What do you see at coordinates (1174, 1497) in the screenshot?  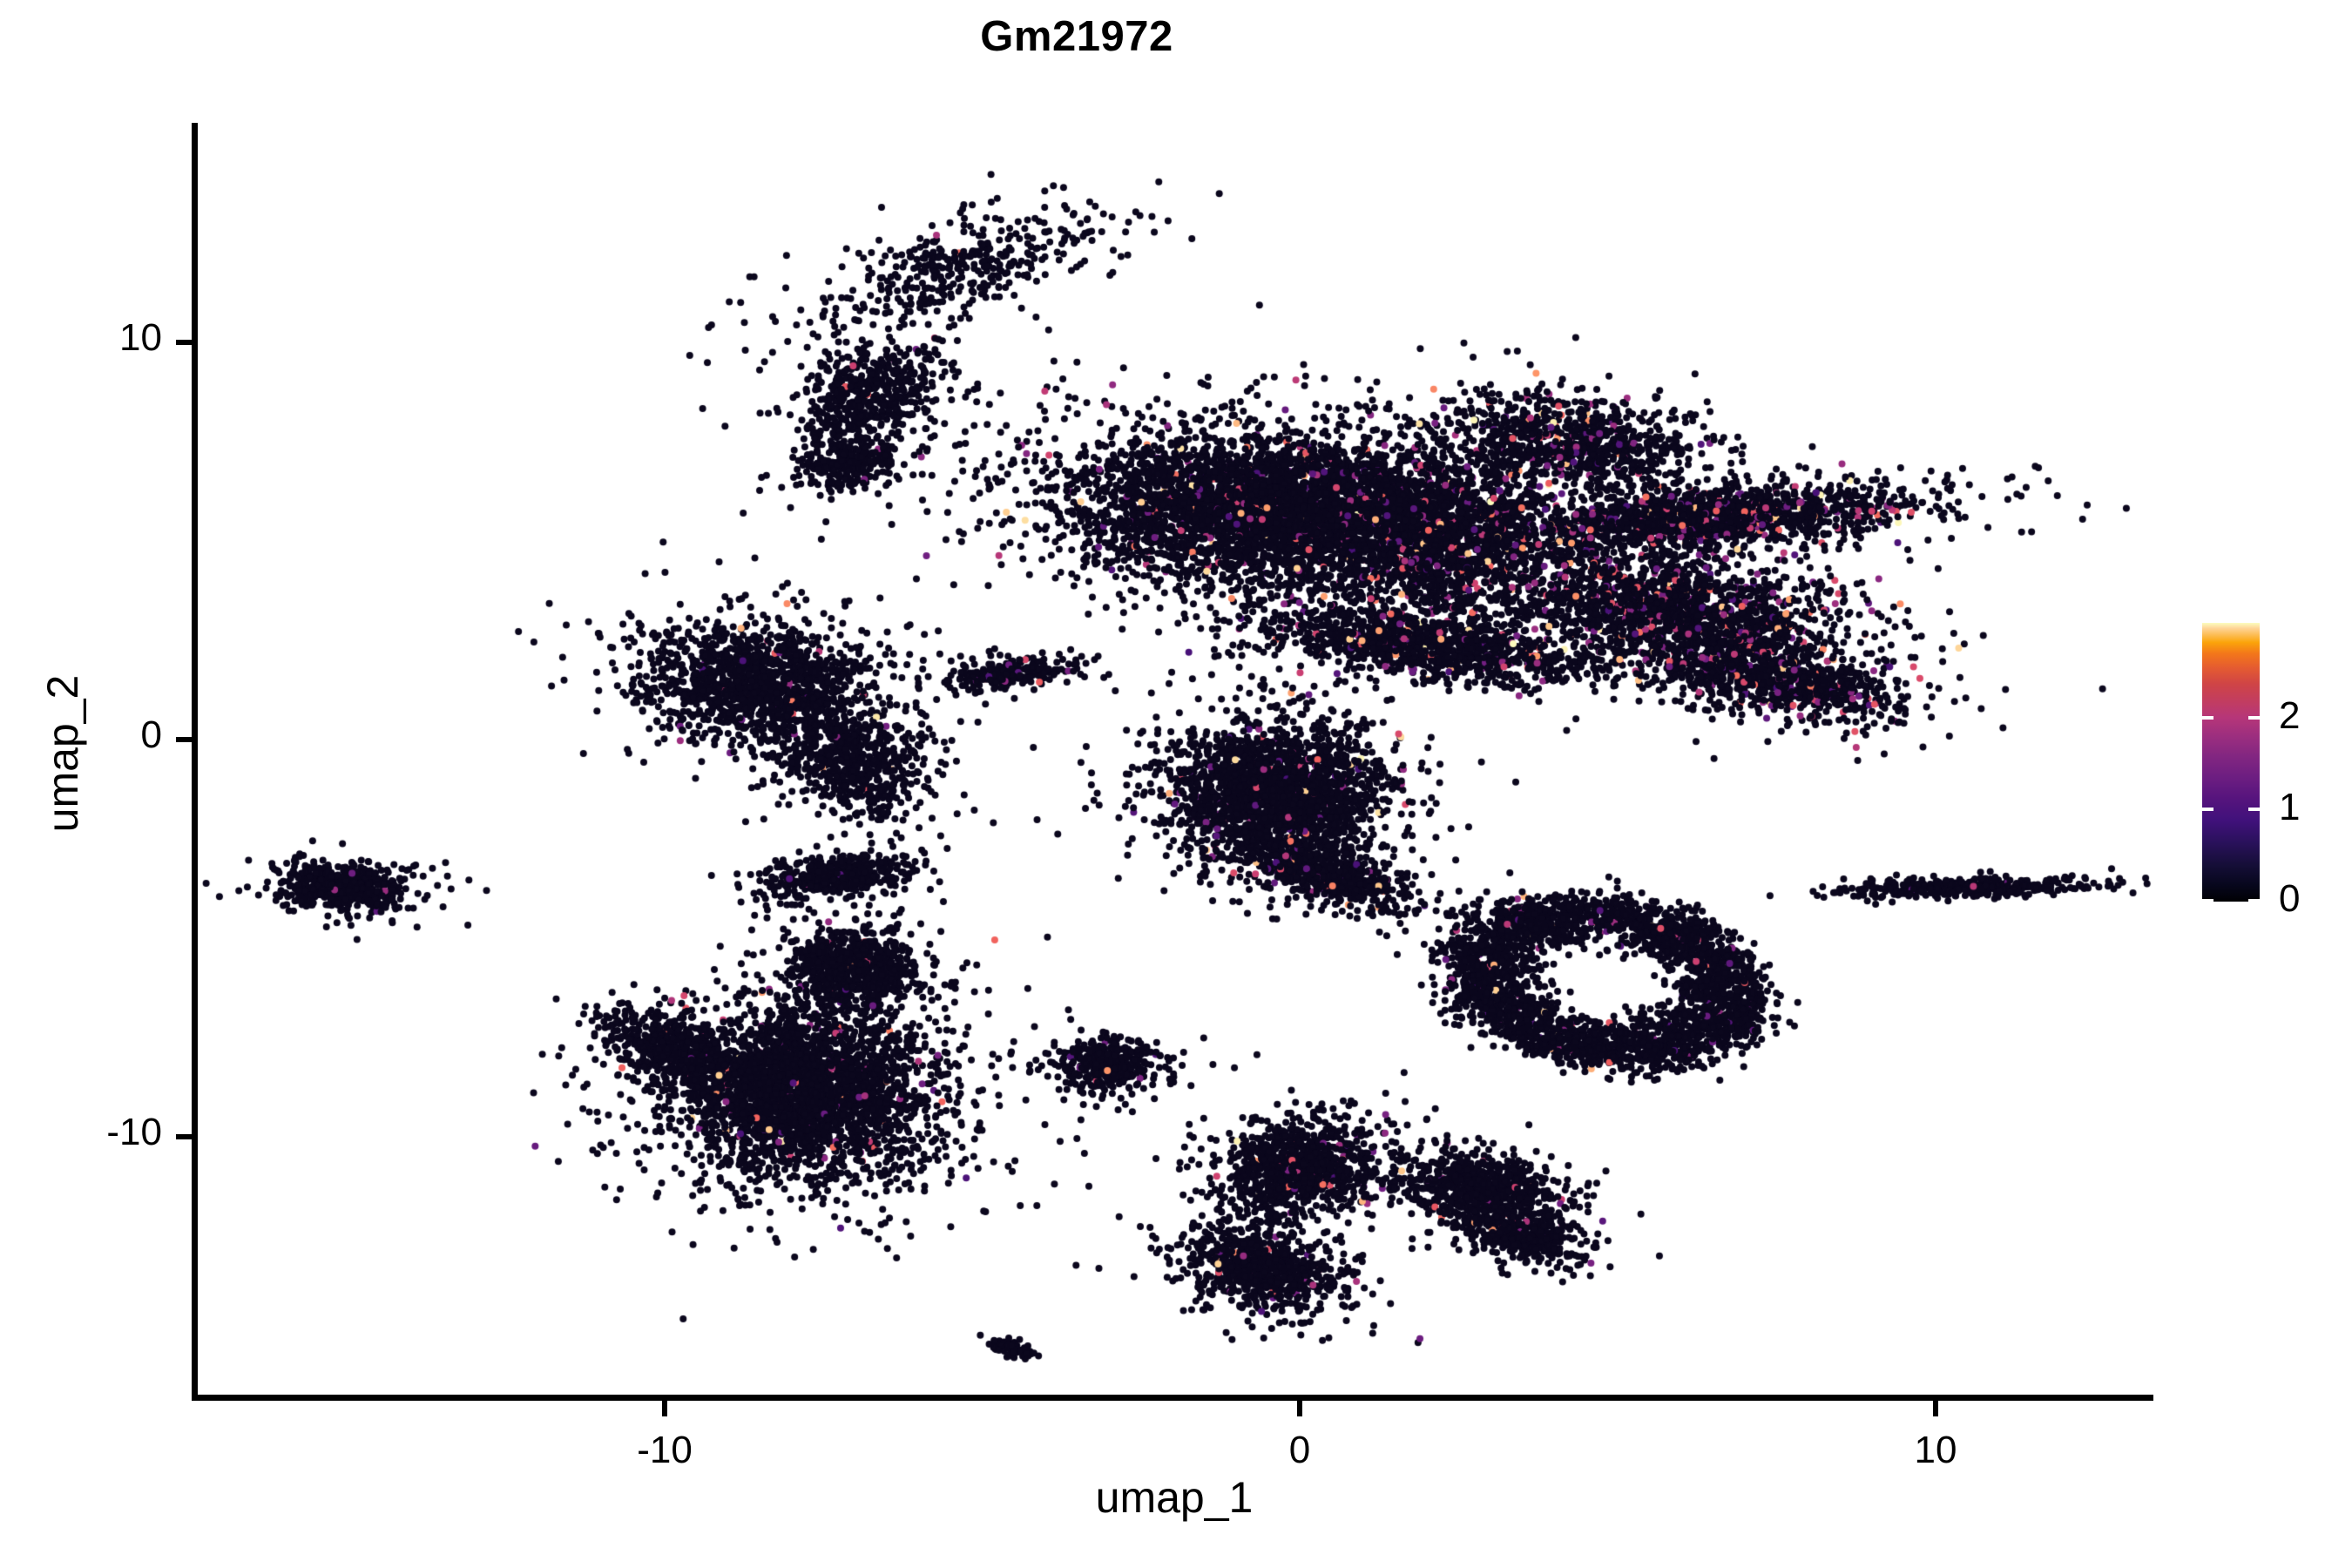 I see `x-axis-title: umap_1` at bounding box center [1174, 1497].